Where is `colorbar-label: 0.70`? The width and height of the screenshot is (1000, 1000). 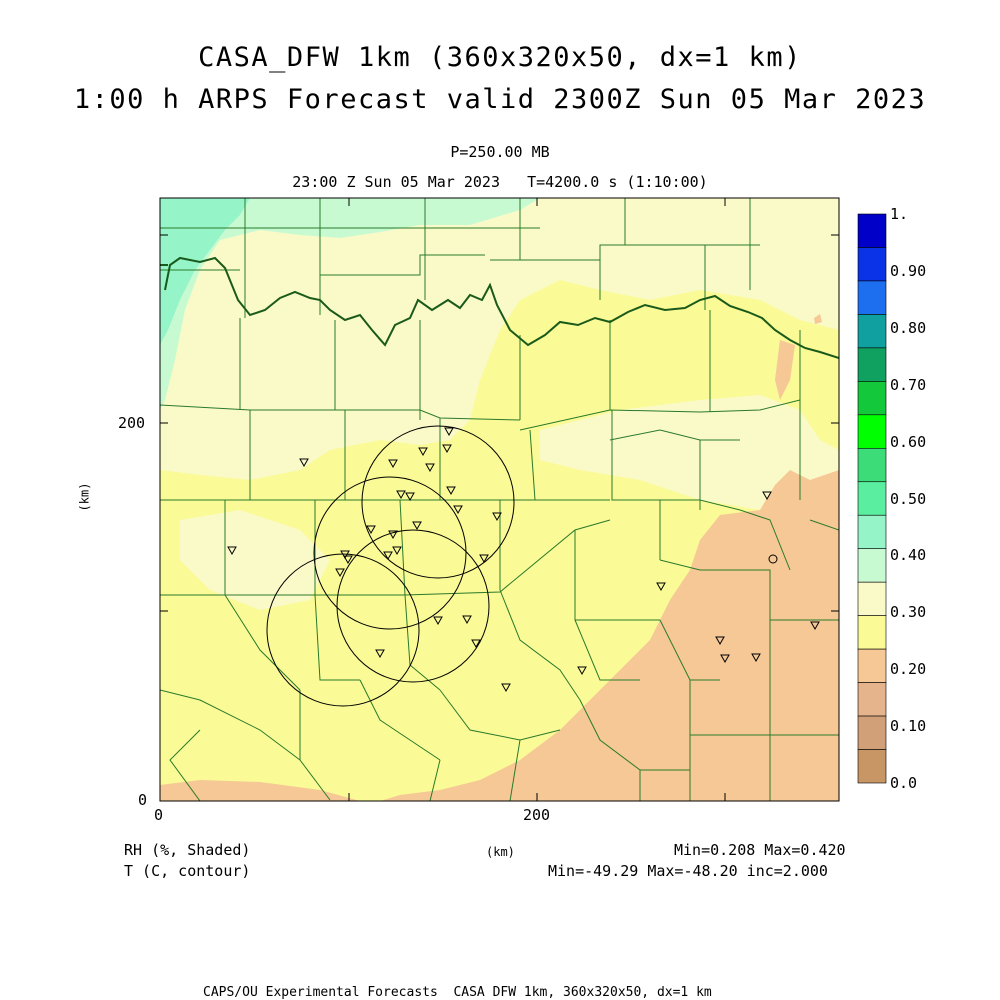
colorbar-label: 0.70 is located at coordinates (908, 384).